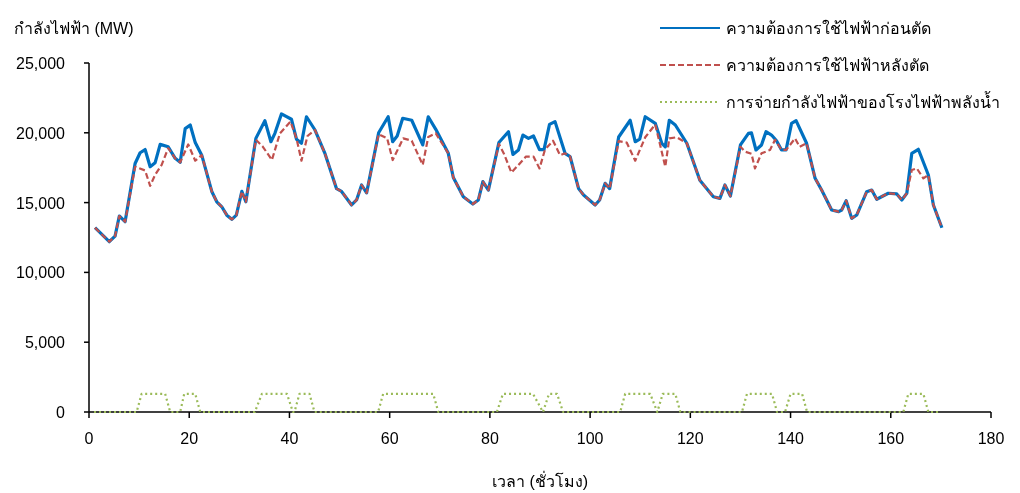  Describe the element at coordinates (827, 65) in the screenshot. I see `legend-label: ความต้องการใช้ไฟฟ้าหลังตัด` at that location.